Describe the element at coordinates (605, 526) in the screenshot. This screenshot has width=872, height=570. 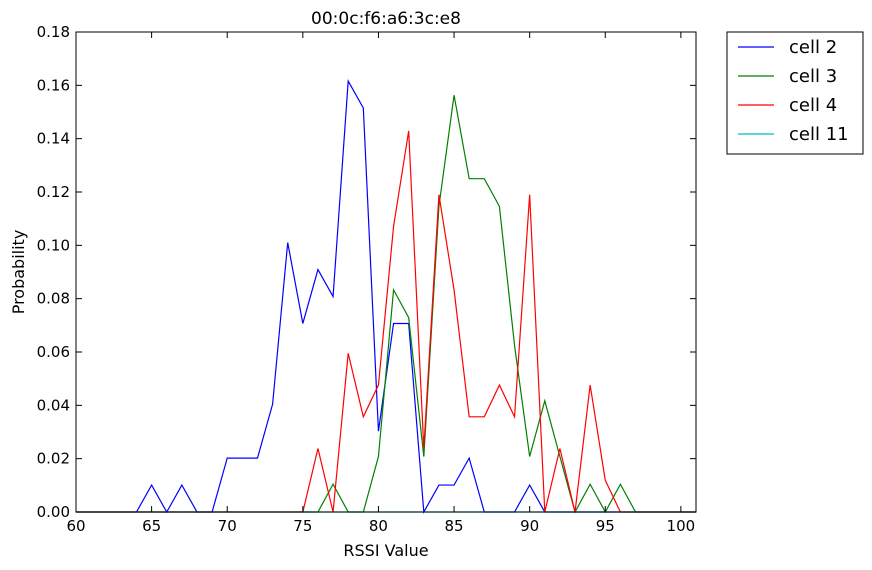
I see `x-tick-label: 95` at that location.